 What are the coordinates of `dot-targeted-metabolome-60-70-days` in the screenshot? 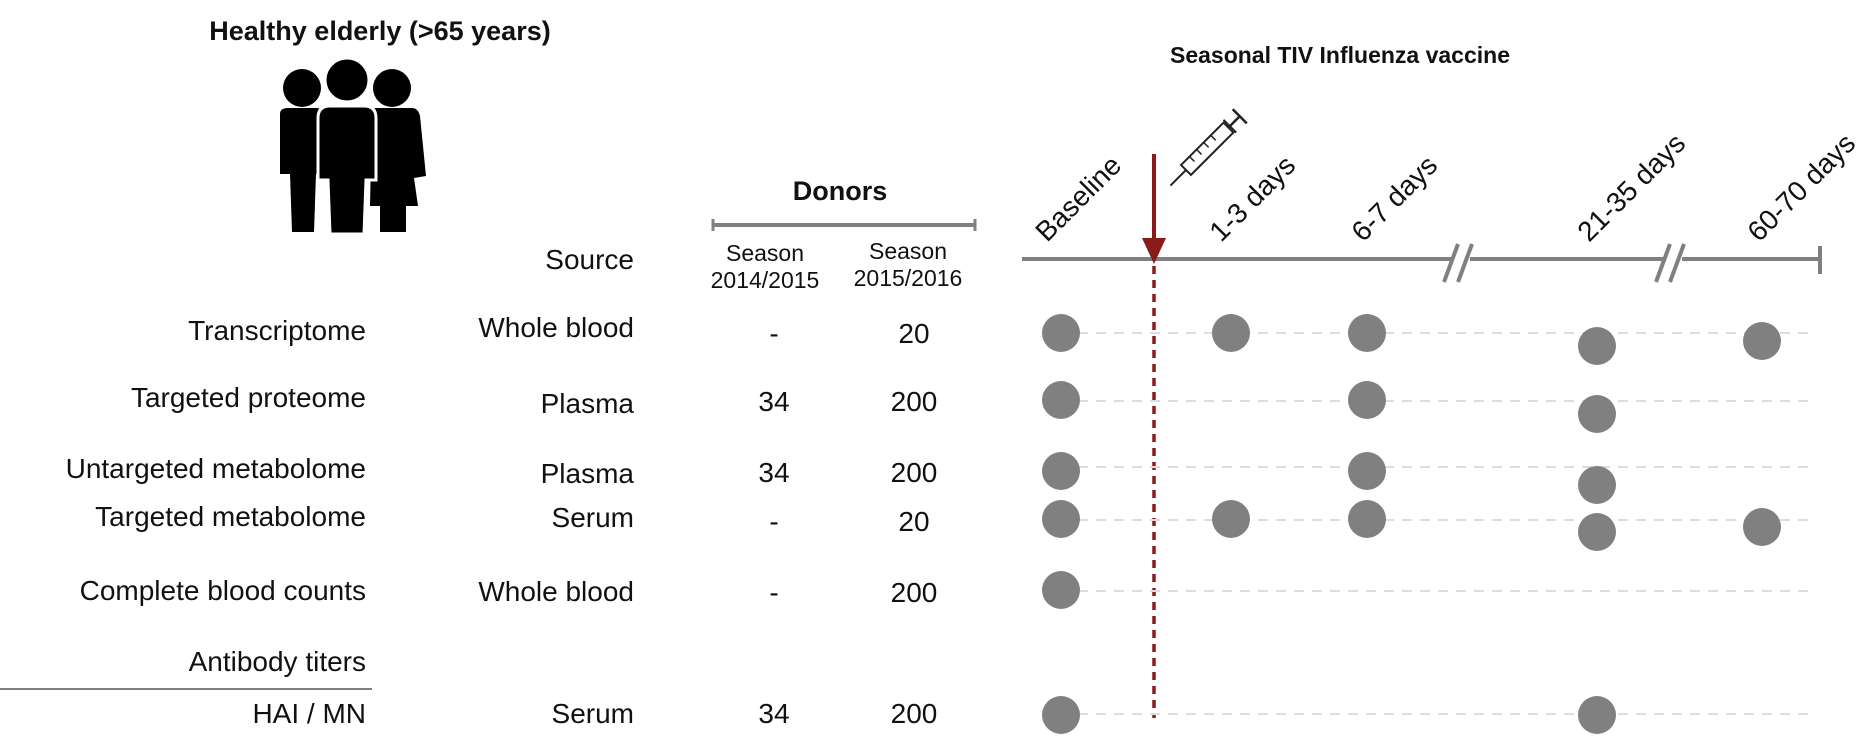 It's located at (1762, 527).